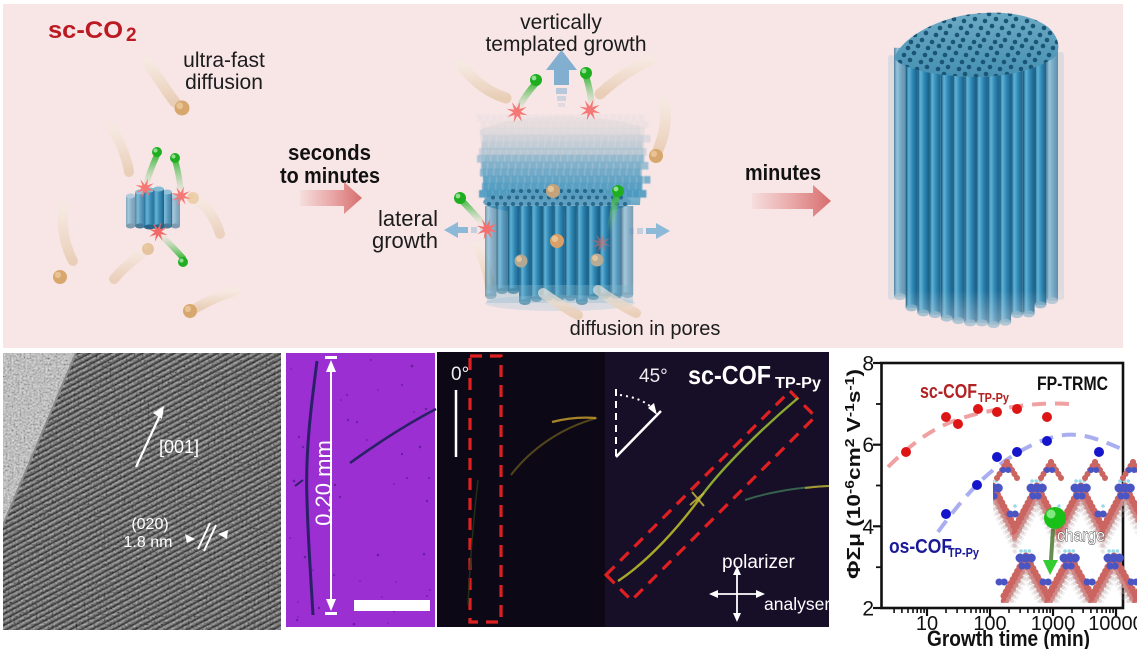 Image resolution: width=1137 pixels, height=654 pixels. What do you see at coordinates (920, 547) in the screenshot?
I see `svg-text: os-COF` at bounding box center [920, 547].